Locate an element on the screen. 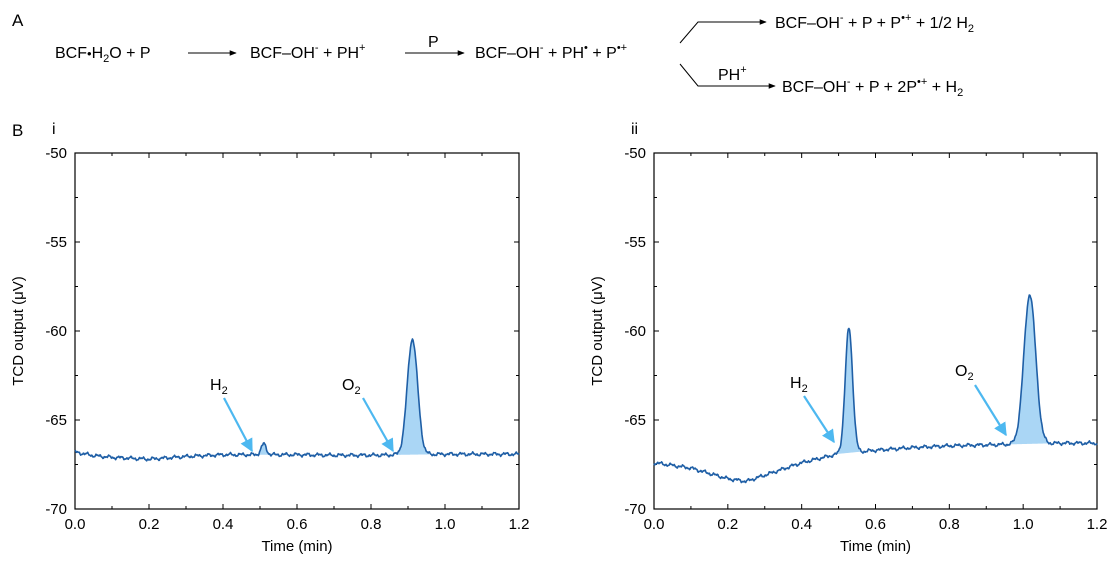 Image resolution: width=1111 pixels, height=566 pixels. scheme-branch-arrow-bottom is located at coordinates (727, 76).